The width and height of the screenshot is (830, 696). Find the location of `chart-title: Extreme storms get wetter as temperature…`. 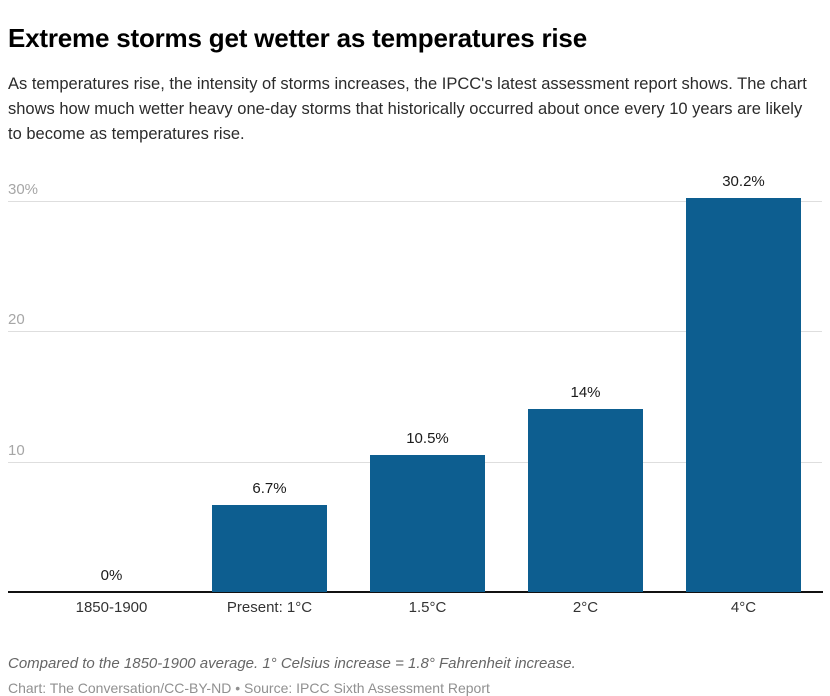

chart-title: Extreme storms get wetter as temperature… is located at coordinates (297, 38).